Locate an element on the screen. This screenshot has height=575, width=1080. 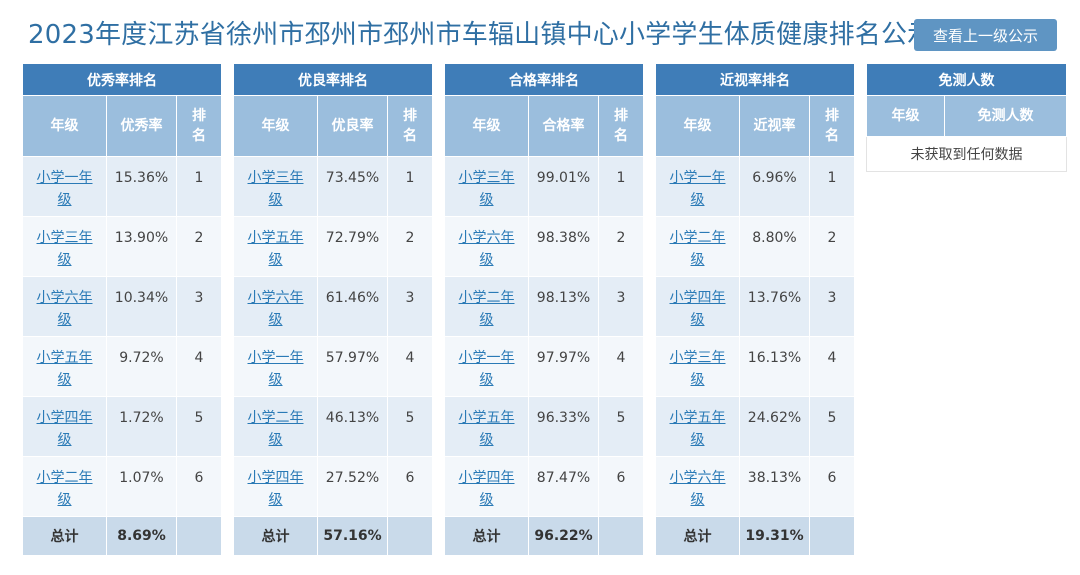
table-row: 小学六年级 10.34% 3 is located at coordinates (122, 306).